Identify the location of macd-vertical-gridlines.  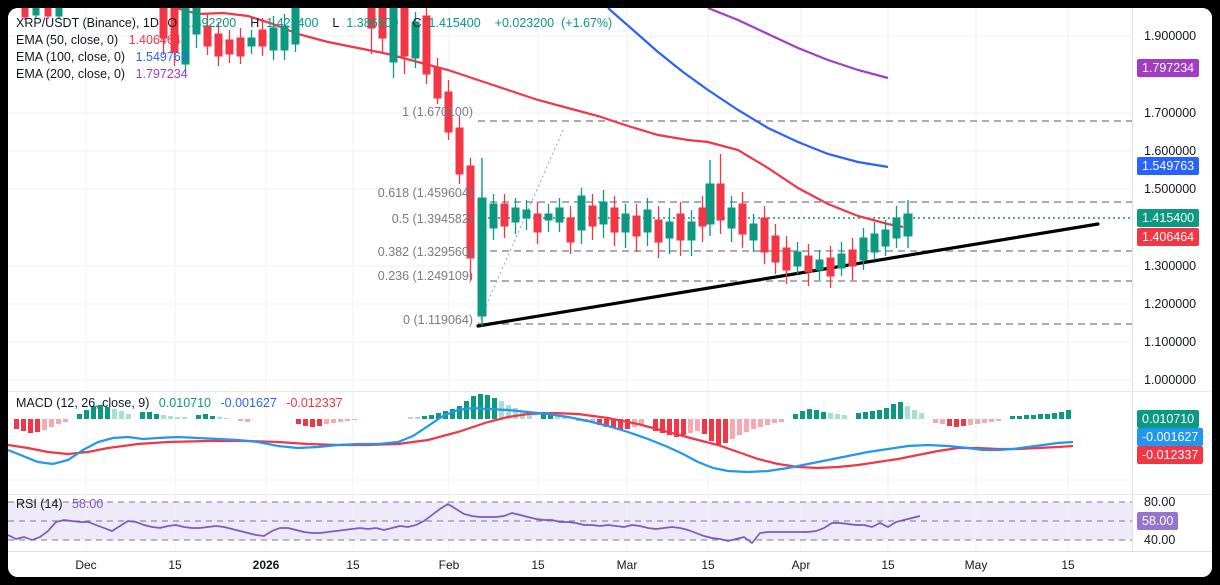
(577, 443).